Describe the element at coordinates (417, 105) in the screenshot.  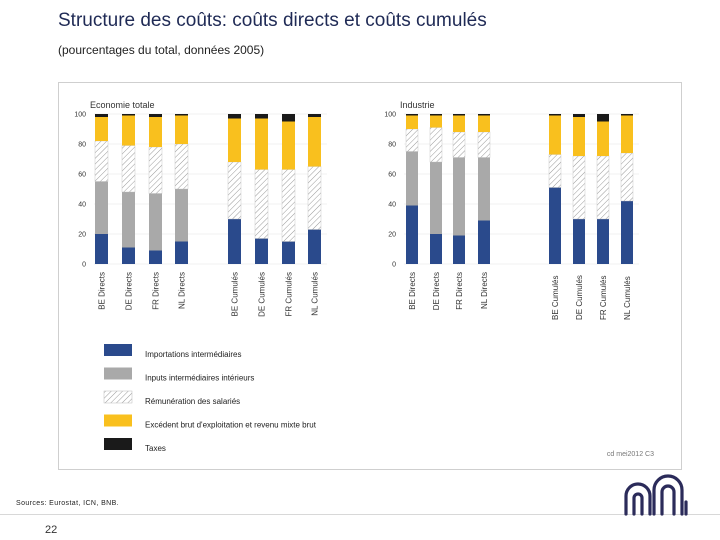
I see `panel-title: Industrie` at that location.